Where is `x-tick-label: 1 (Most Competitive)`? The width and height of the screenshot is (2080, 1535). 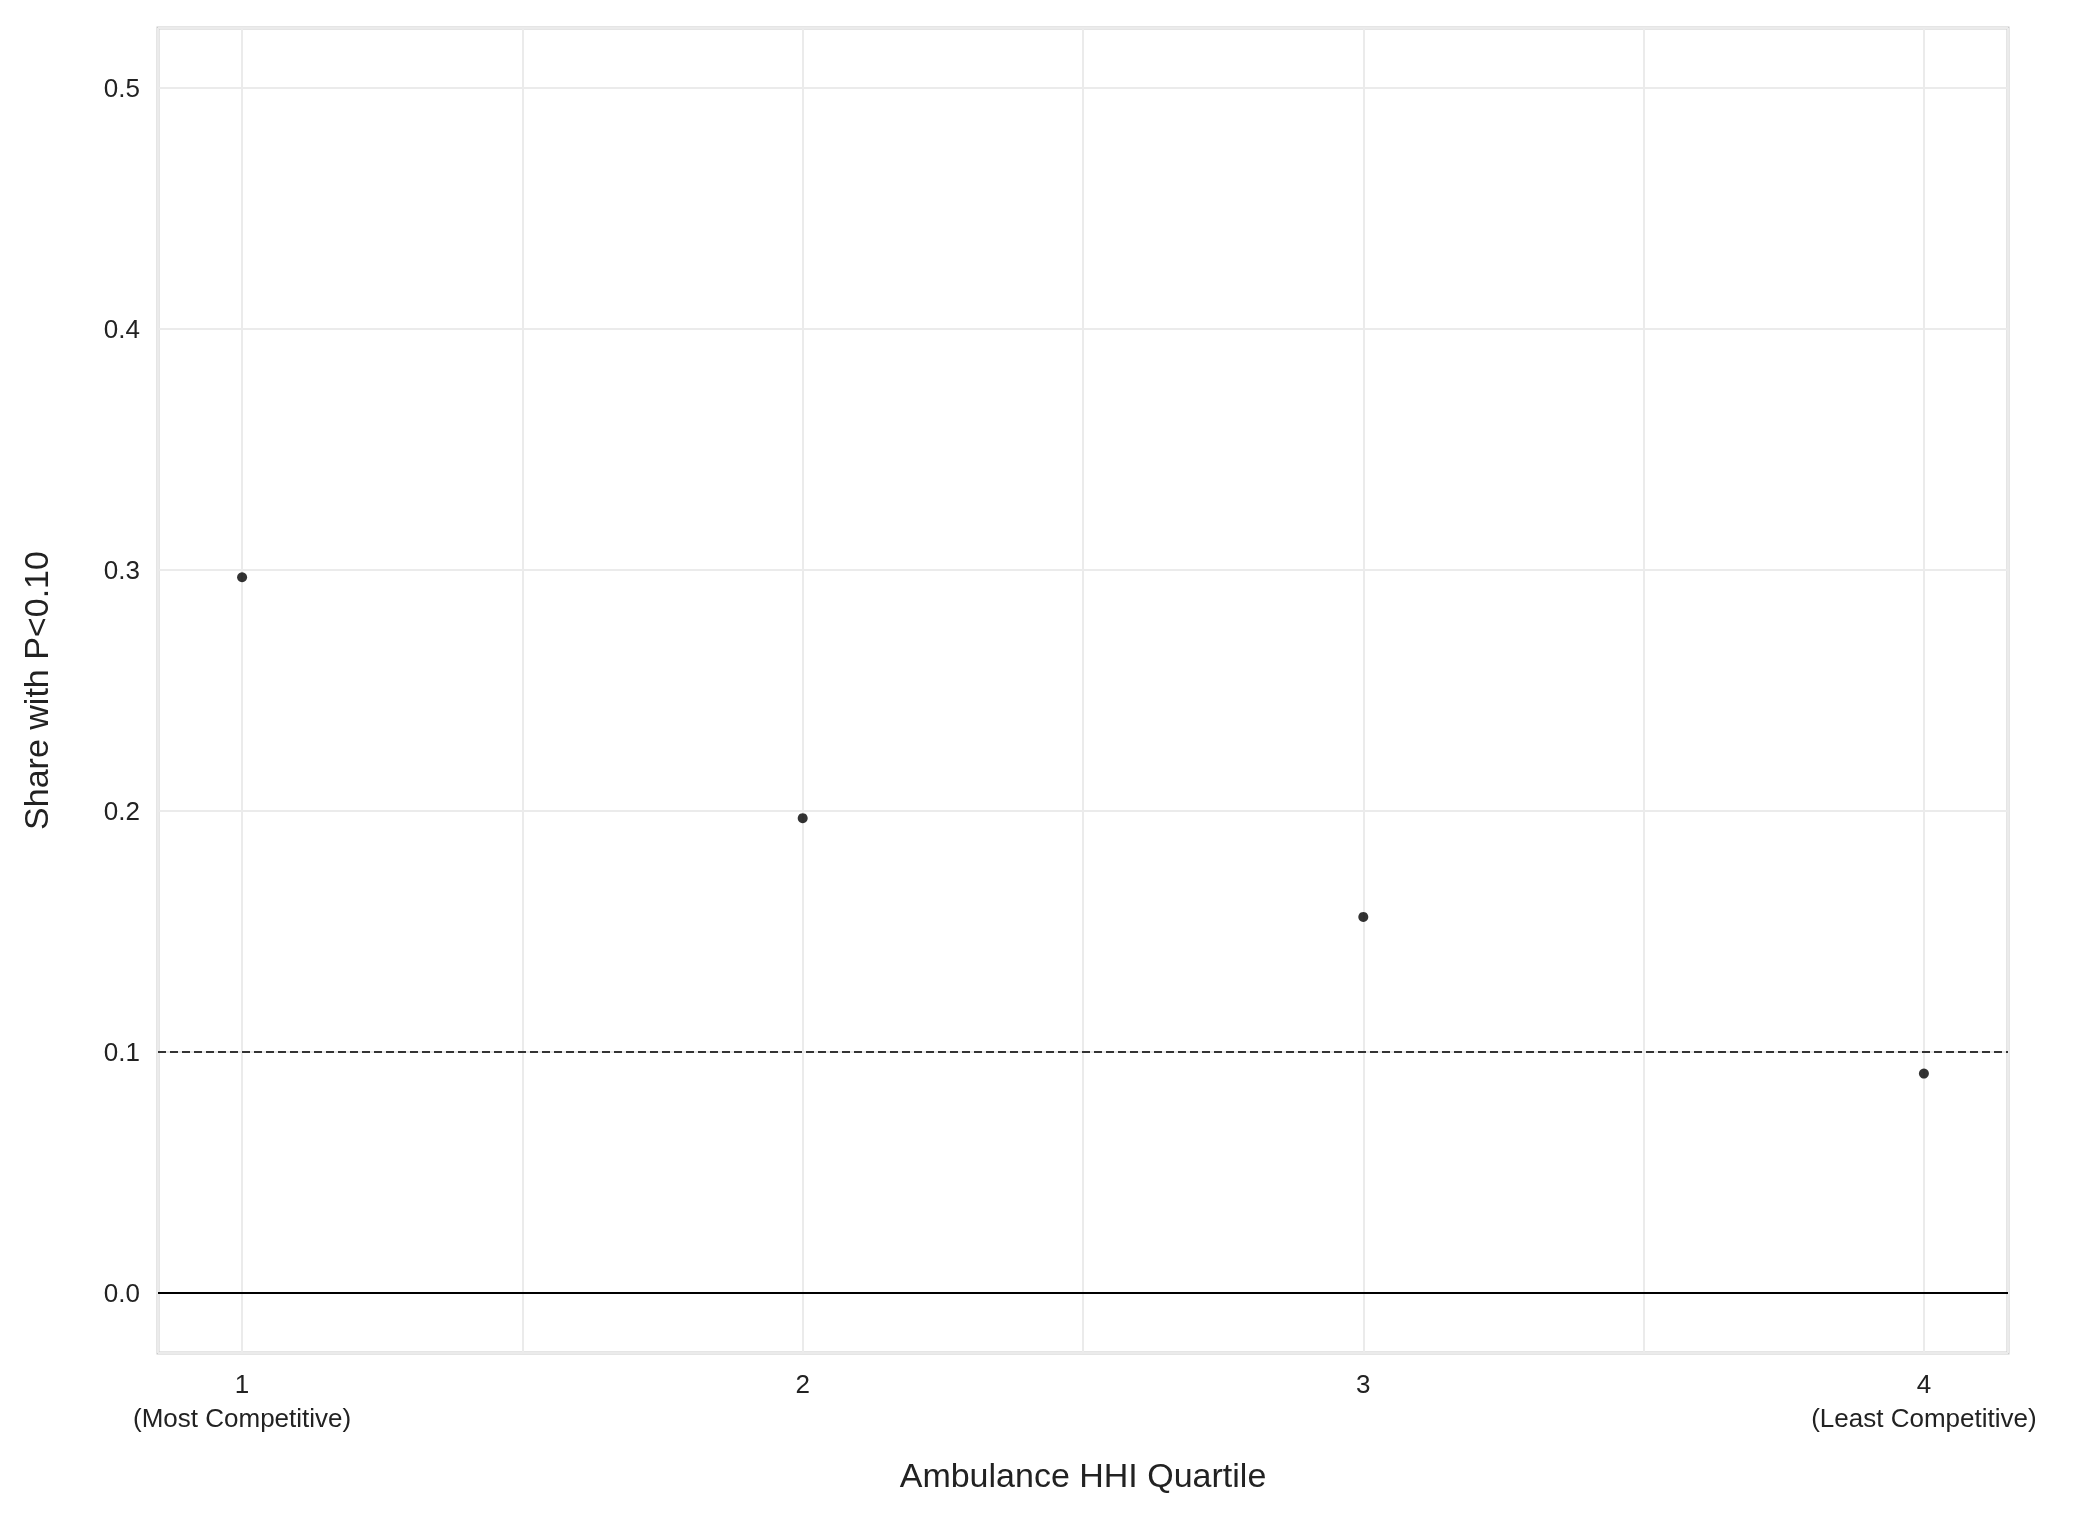
x-tick-label: 1 (Most Competitive) is located at coordinates (242, 1401).